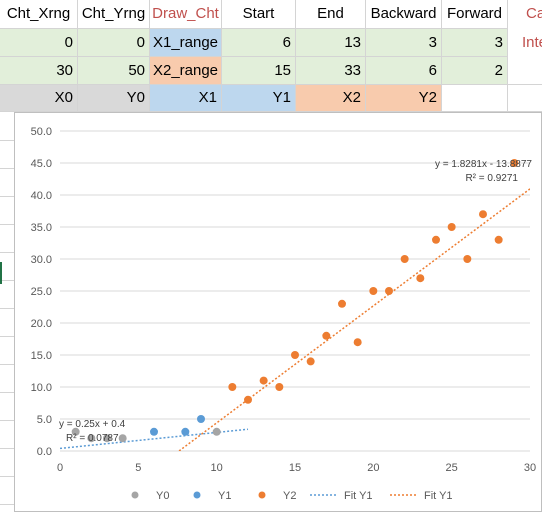 This screenshot has height=512, width=542. What do you see at coordinates (475, 98) in the screenshot?
I see `cell-empty-r4a` at bounding box center [475, 98].